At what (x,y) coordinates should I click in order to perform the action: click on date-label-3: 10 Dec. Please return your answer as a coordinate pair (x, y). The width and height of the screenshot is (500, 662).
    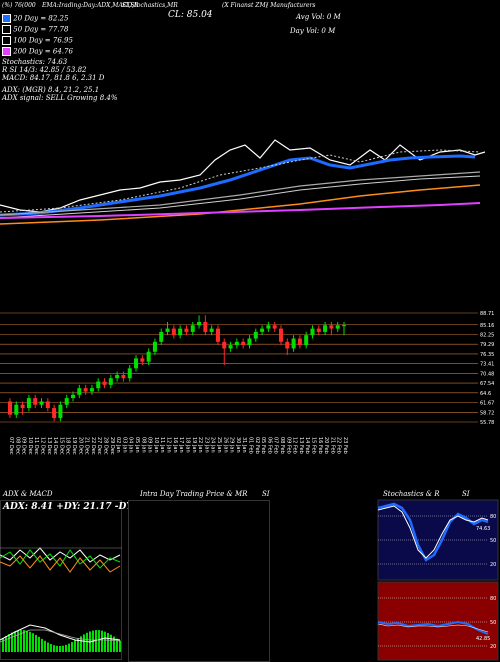
    Looking at the image, I should click on (30, 446).